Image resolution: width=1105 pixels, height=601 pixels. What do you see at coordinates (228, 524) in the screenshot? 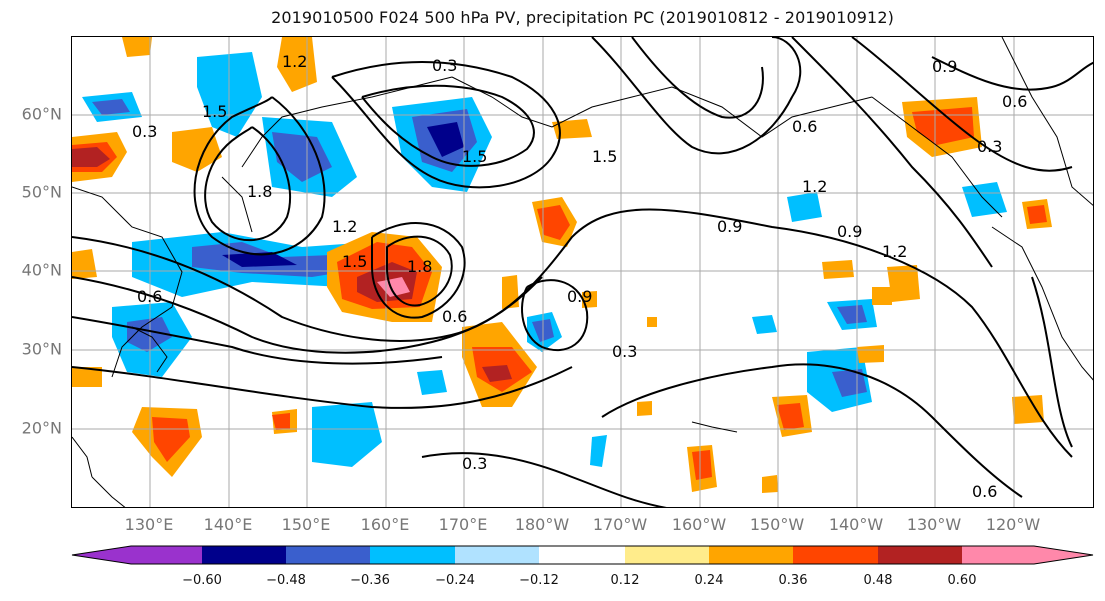
I see `lon-label: 140°E` at bounding box center [228, 524].